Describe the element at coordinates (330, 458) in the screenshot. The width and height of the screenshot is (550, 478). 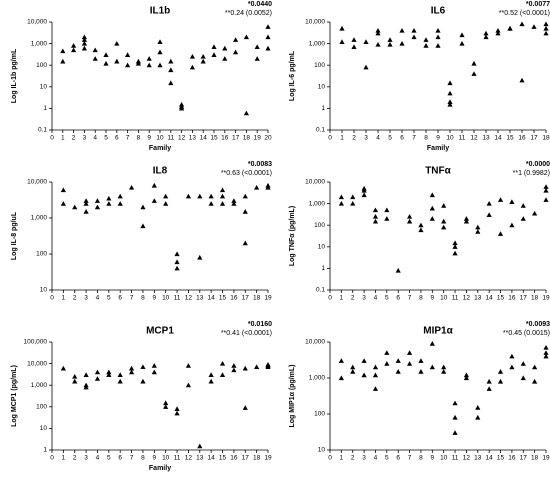
I see `x-tick-label: 0` at that location.